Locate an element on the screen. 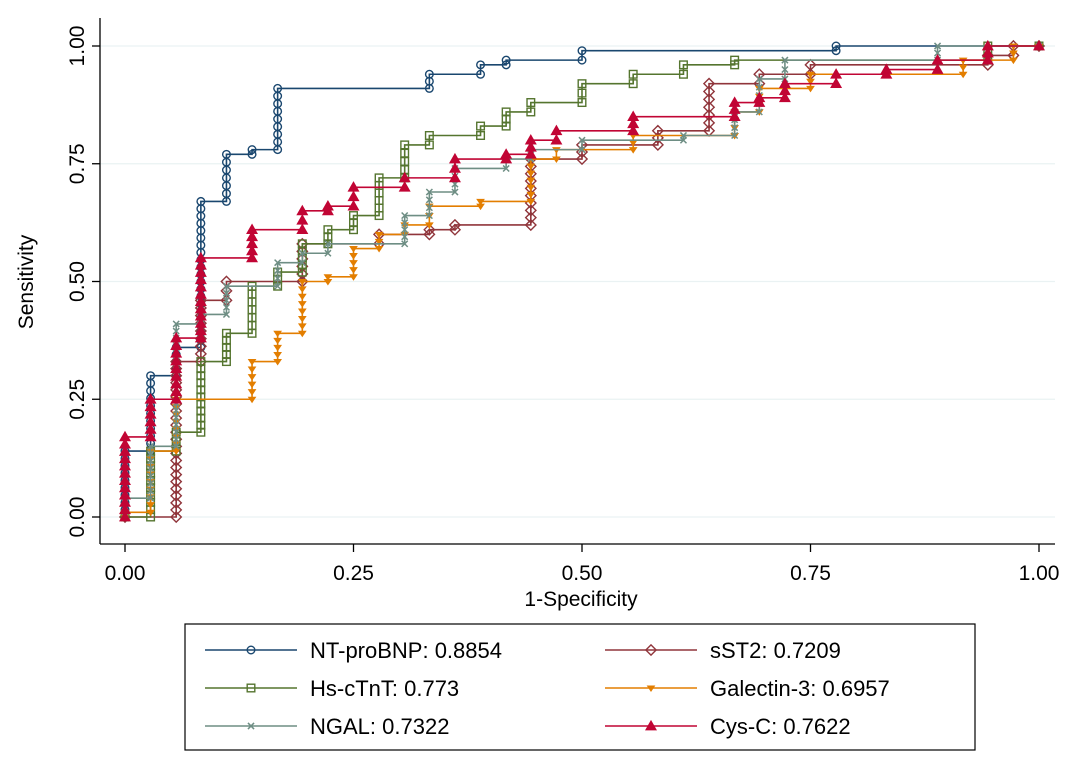 This screenshot has height=767, width=1084. legend-item-cys-c: Cys-C: 0.7622 is located at coordinates (728, 726).